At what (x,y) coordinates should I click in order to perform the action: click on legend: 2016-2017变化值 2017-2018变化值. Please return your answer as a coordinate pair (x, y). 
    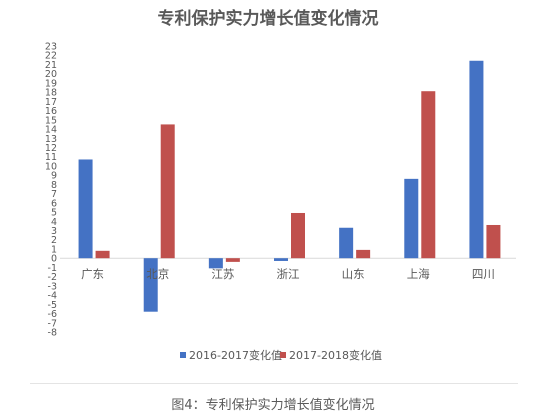
    Looking at the image, I should click on (281, 355).